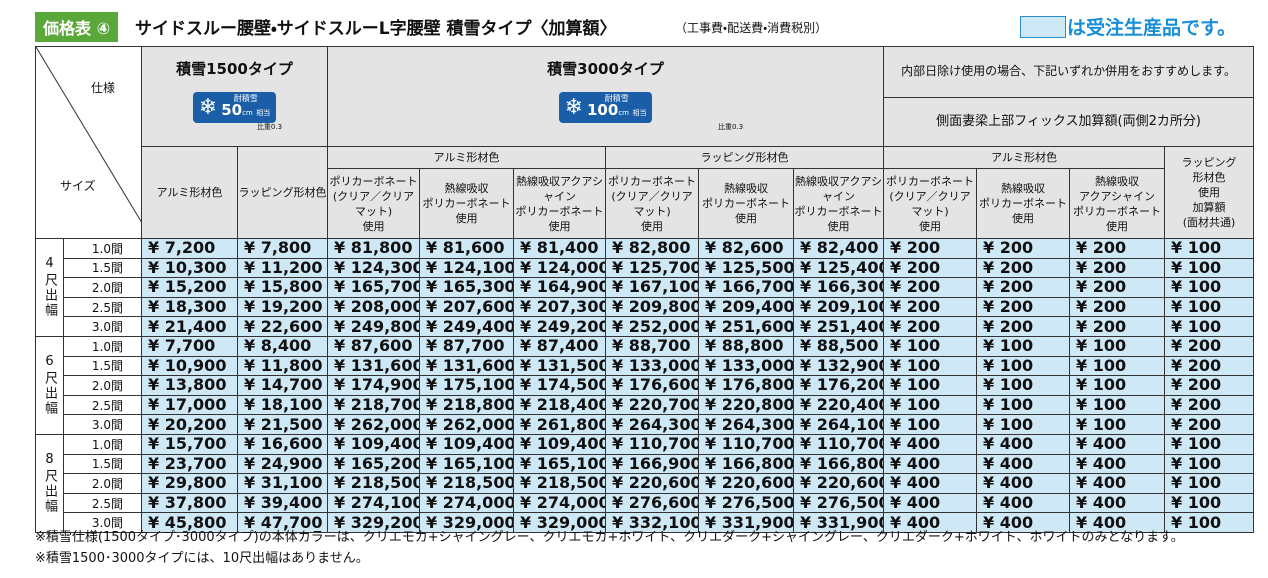 The image size is (1268, 578). I want to click on price: ¥ 165,300, so click(466, 287).